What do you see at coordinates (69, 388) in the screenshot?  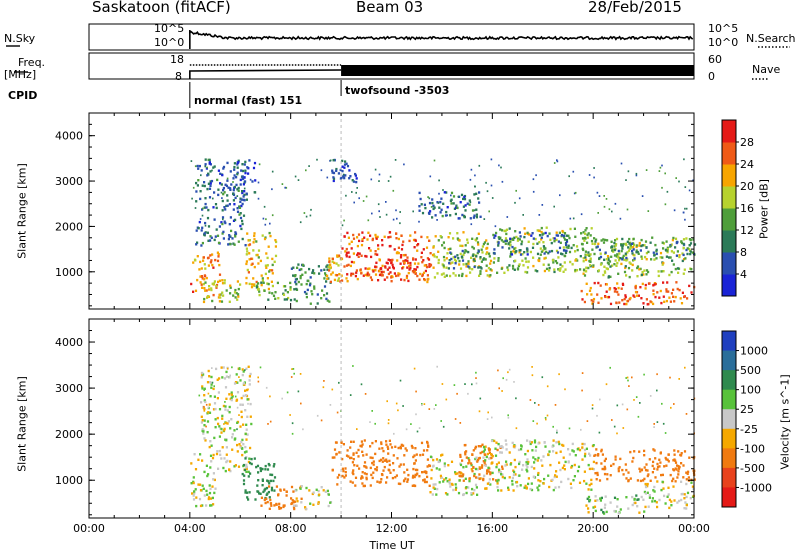 I see `y-tick-label: 3000` at bounding box center [69, 388].